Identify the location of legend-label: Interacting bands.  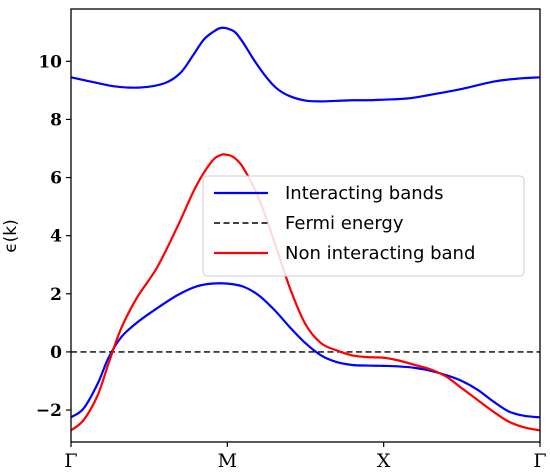
(364, 193).